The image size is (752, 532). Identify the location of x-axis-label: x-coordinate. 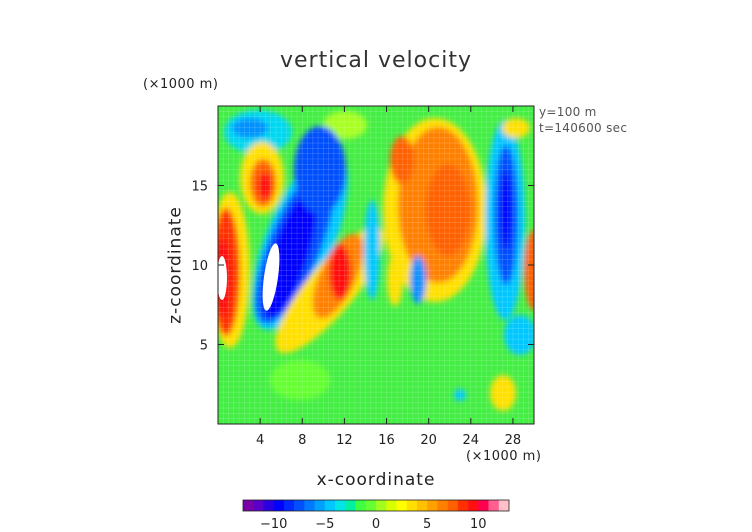
(376, 480).